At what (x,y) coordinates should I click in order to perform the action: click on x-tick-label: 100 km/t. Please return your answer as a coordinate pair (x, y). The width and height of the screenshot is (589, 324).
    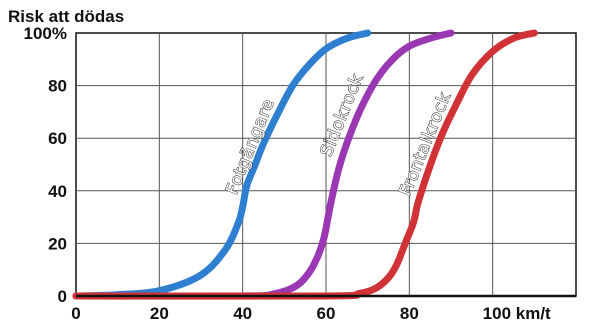
    Looking at the image, I should click on (517, 313).